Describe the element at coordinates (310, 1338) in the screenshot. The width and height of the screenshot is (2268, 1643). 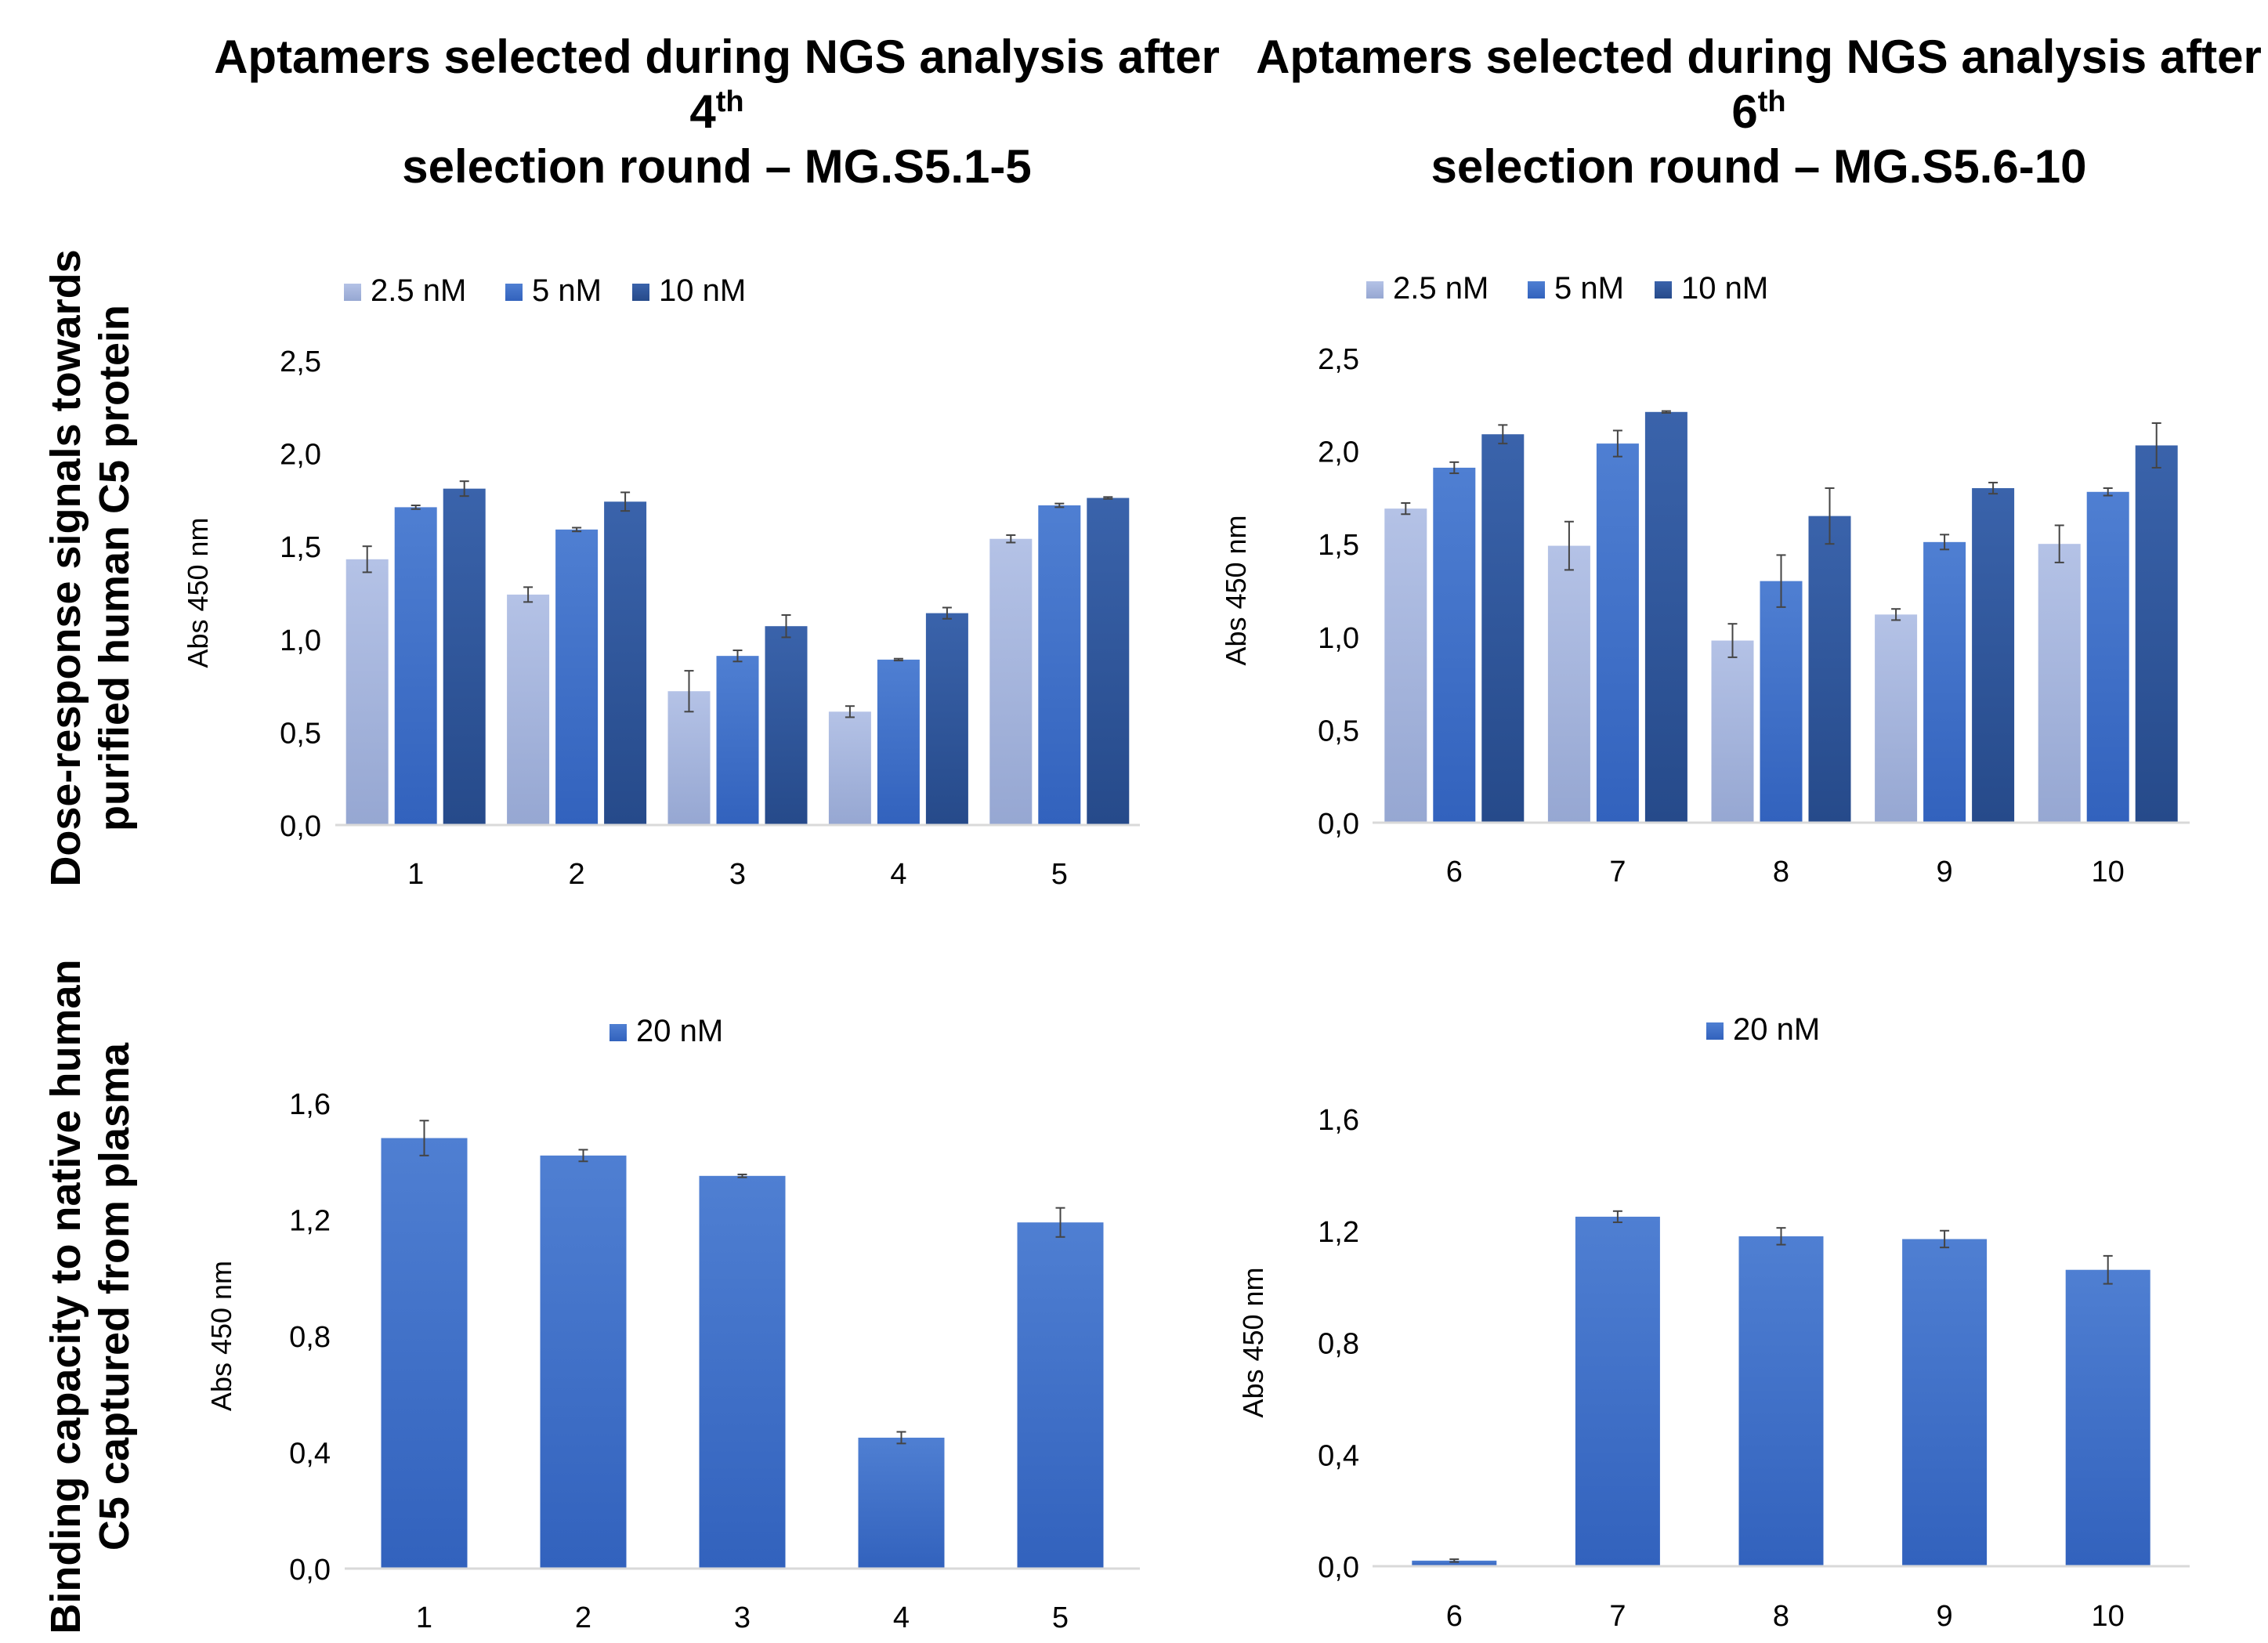
I see `y-tick-label: 0,8` at that location.